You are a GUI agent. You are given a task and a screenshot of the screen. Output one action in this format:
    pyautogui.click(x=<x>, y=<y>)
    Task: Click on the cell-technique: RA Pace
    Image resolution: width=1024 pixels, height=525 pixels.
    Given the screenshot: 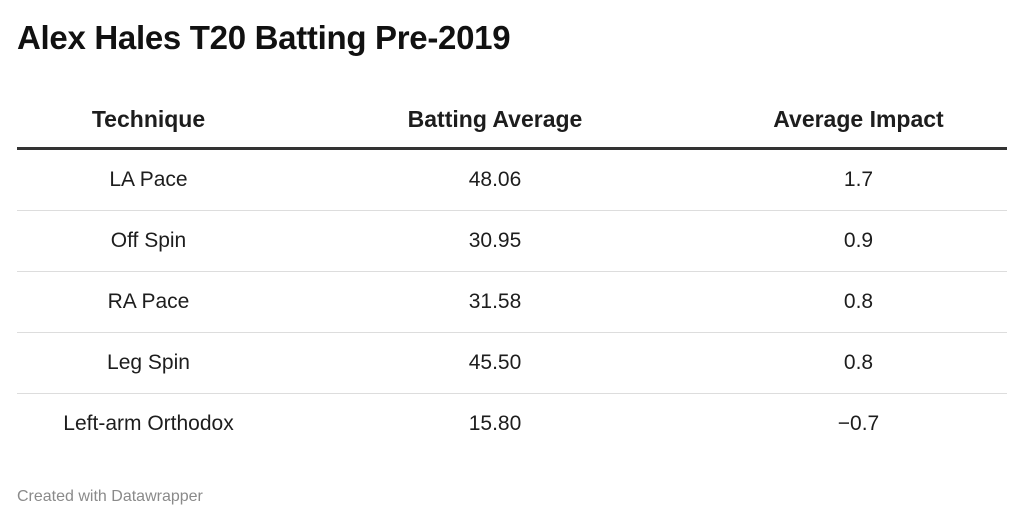 What is the action you would take?
    pyautogui.click(x=148, y=301)
    